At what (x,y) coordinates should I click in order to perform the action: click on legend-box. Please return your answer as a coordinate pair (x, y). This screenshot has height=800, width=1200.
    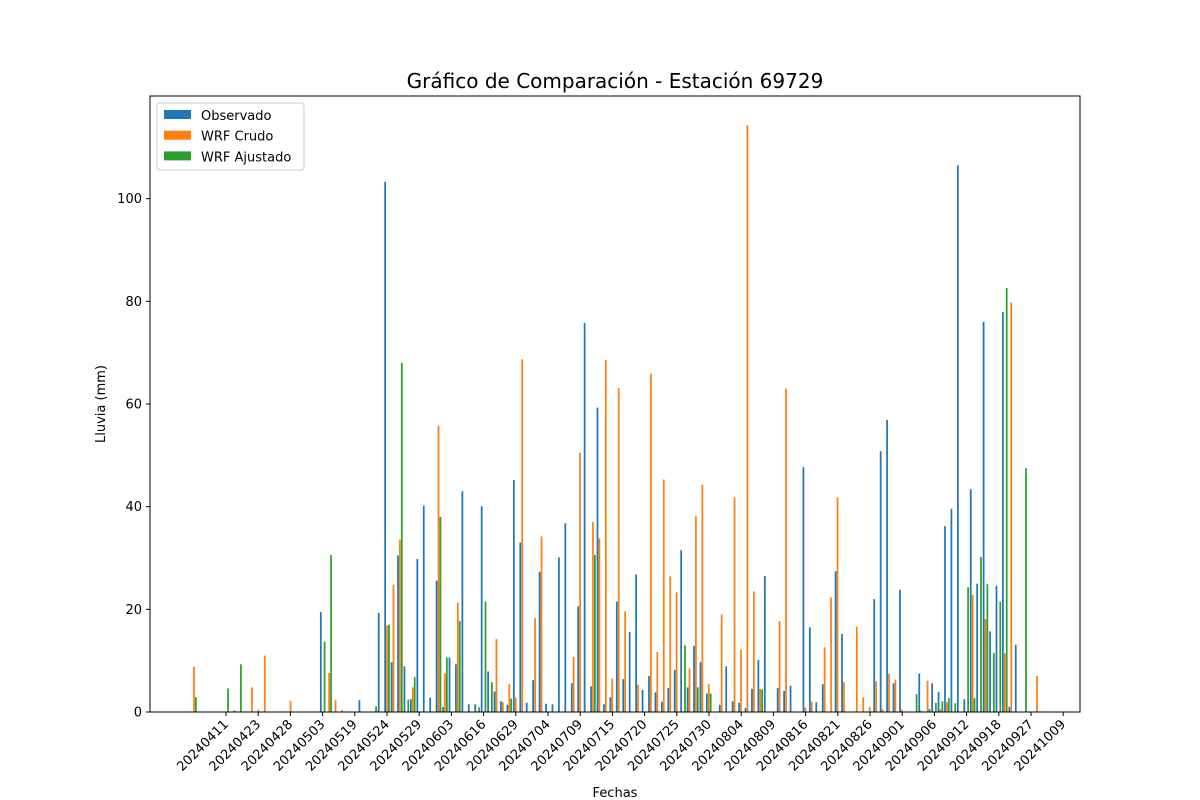
    Looking at the image, I should click on (230, 136).